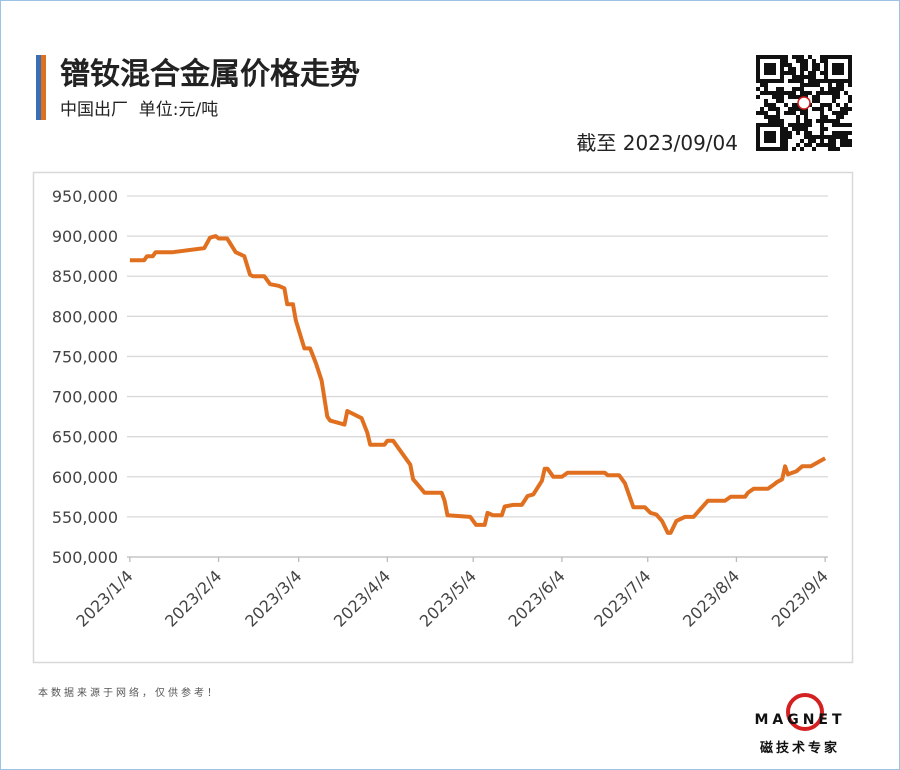  I want to click on qr-finder-core, so click(770, 69).